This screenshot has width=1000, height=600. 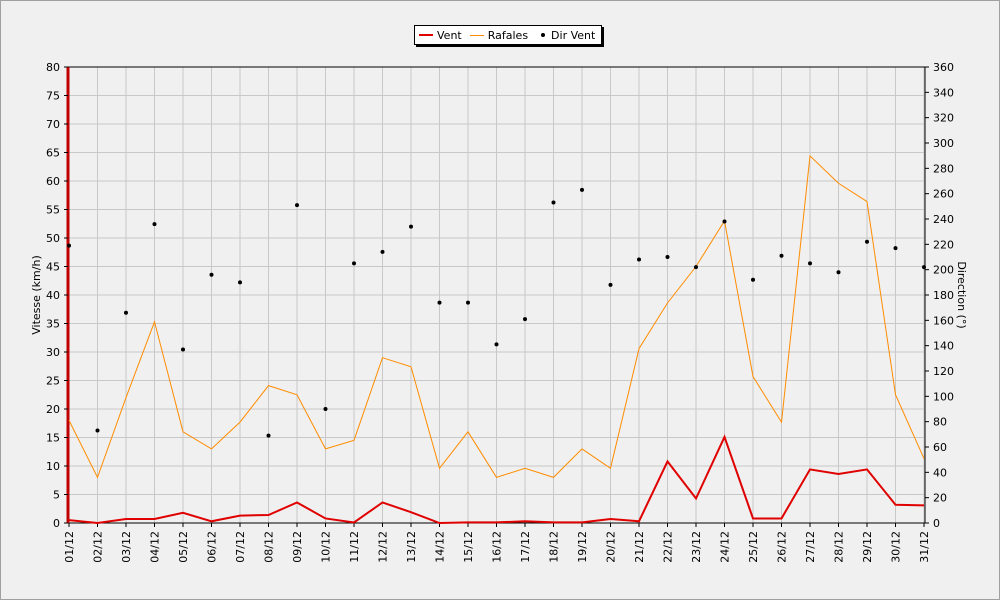 What do you see at coordinates (69, 547) in the screenshot?
I see `x-tick-label: 01/12` at bounding box center [69, 547].